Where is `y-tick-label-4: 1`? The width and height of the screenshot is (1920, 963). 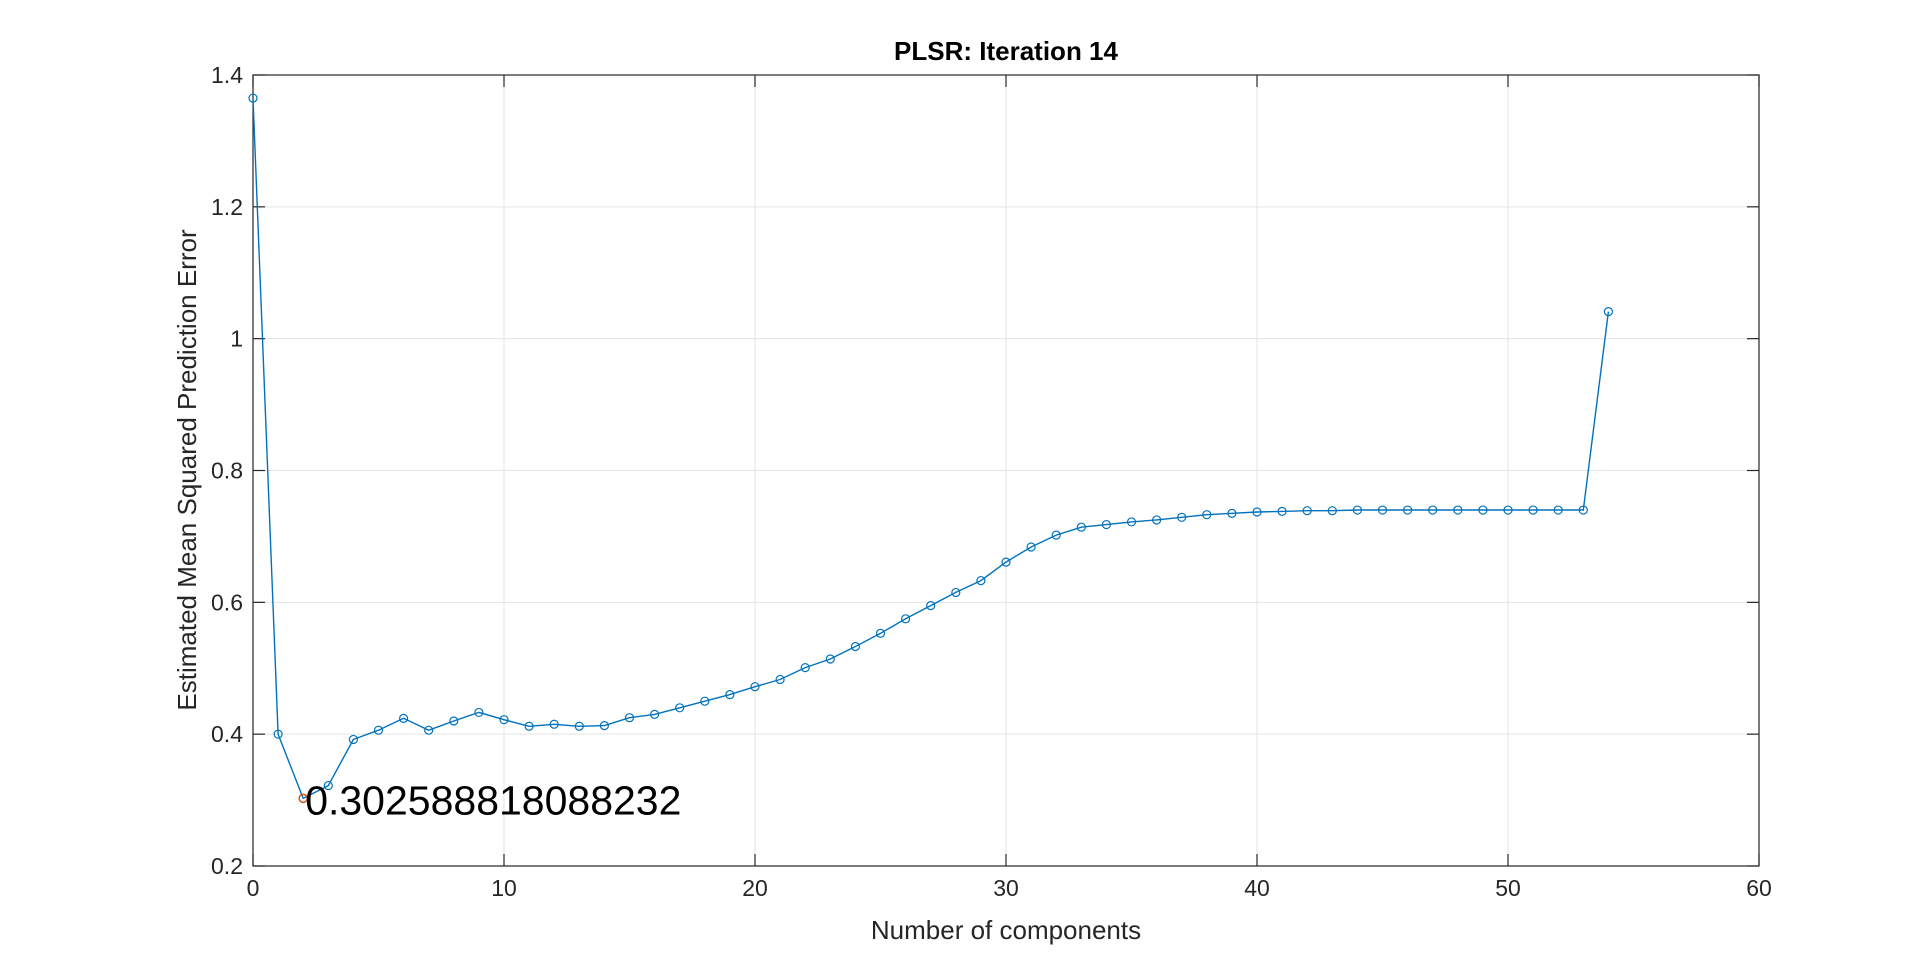 y-tick-label-4: 1 is located at coordinates (236, 339).